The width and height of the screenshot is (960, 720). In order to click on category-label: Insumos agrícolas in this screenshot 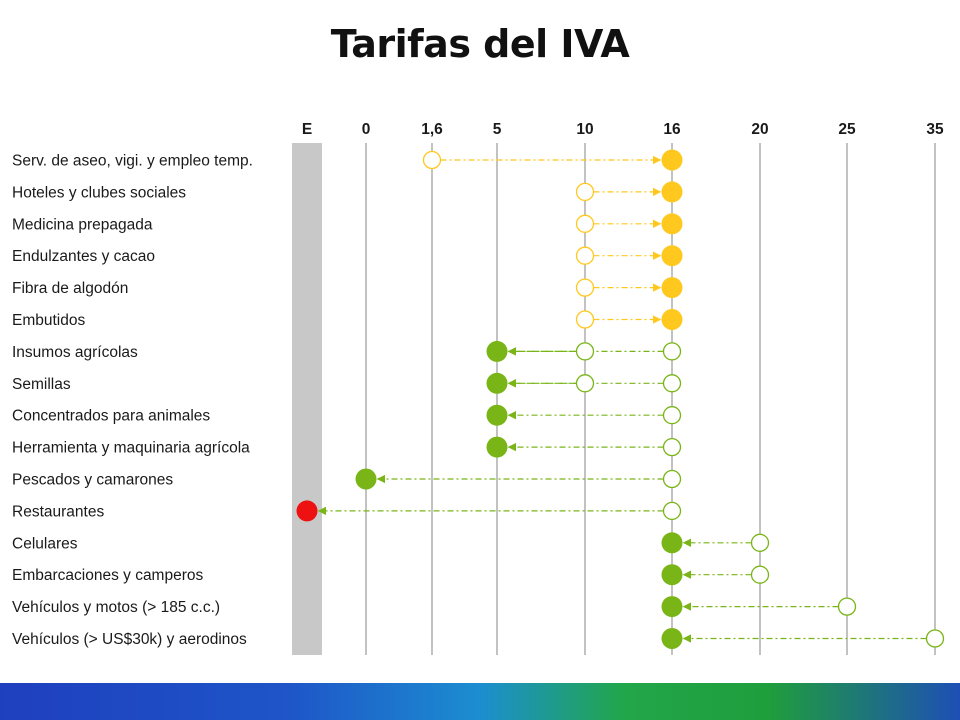, I will do `click(75, 352)`.